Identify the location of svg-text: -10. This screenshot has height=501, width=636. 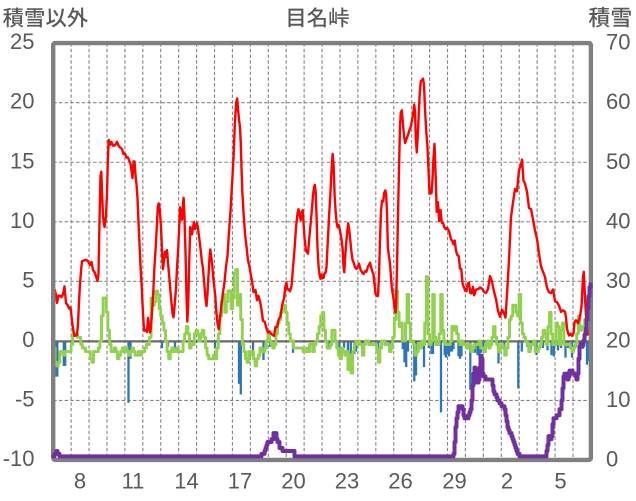
(19, 458).